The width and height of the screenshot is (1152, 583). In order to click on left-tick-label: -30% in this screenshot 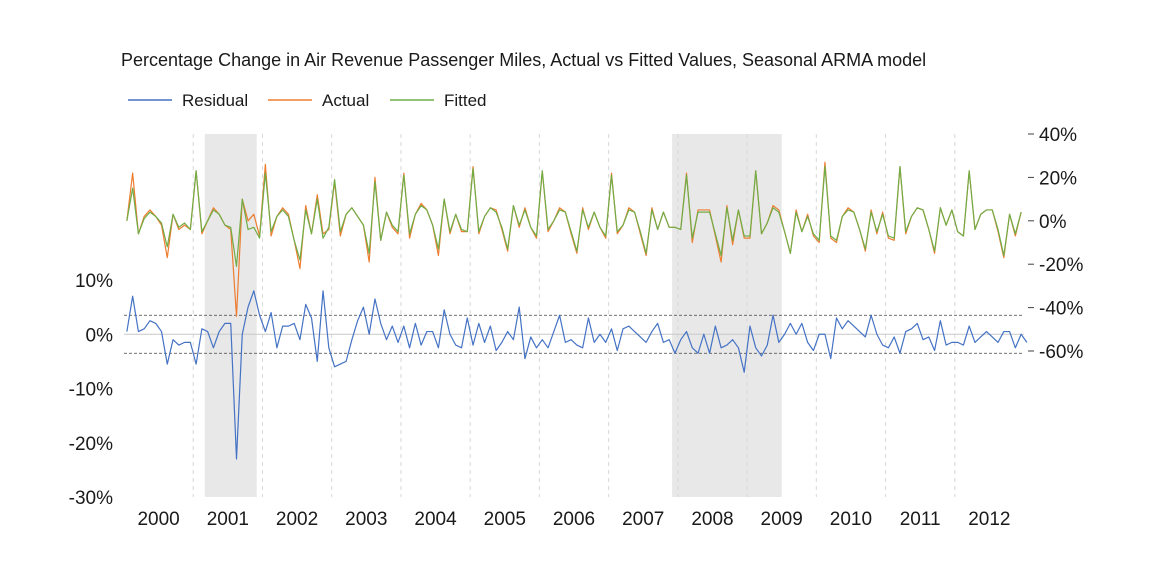, I will do `click(91, 498)`.